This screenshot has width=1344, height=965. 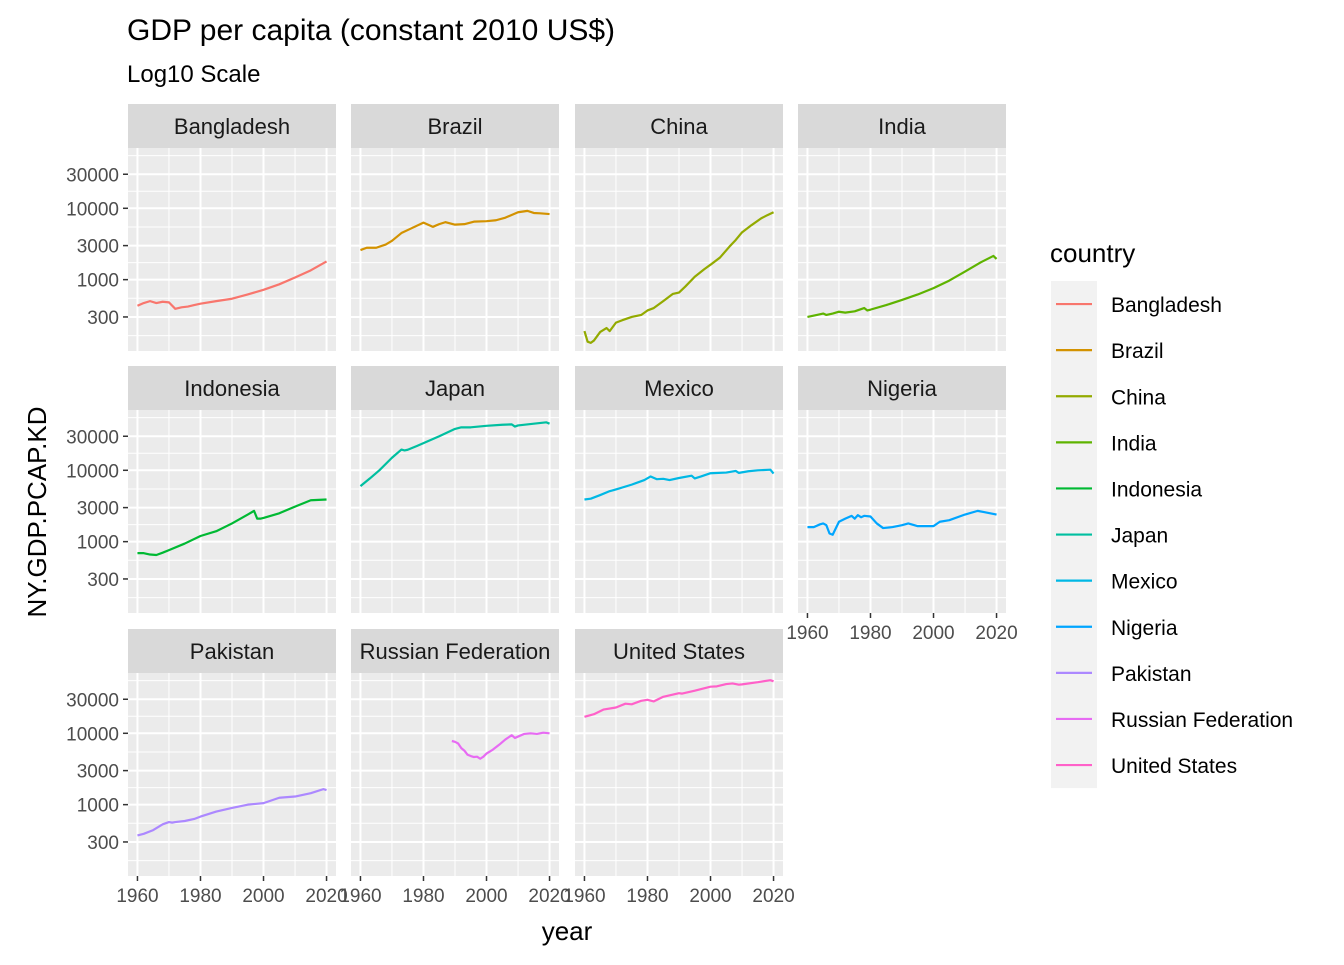 I want to click on chart-title: GDP per capita (constant 2010 US$), so click(x=371, y=30).